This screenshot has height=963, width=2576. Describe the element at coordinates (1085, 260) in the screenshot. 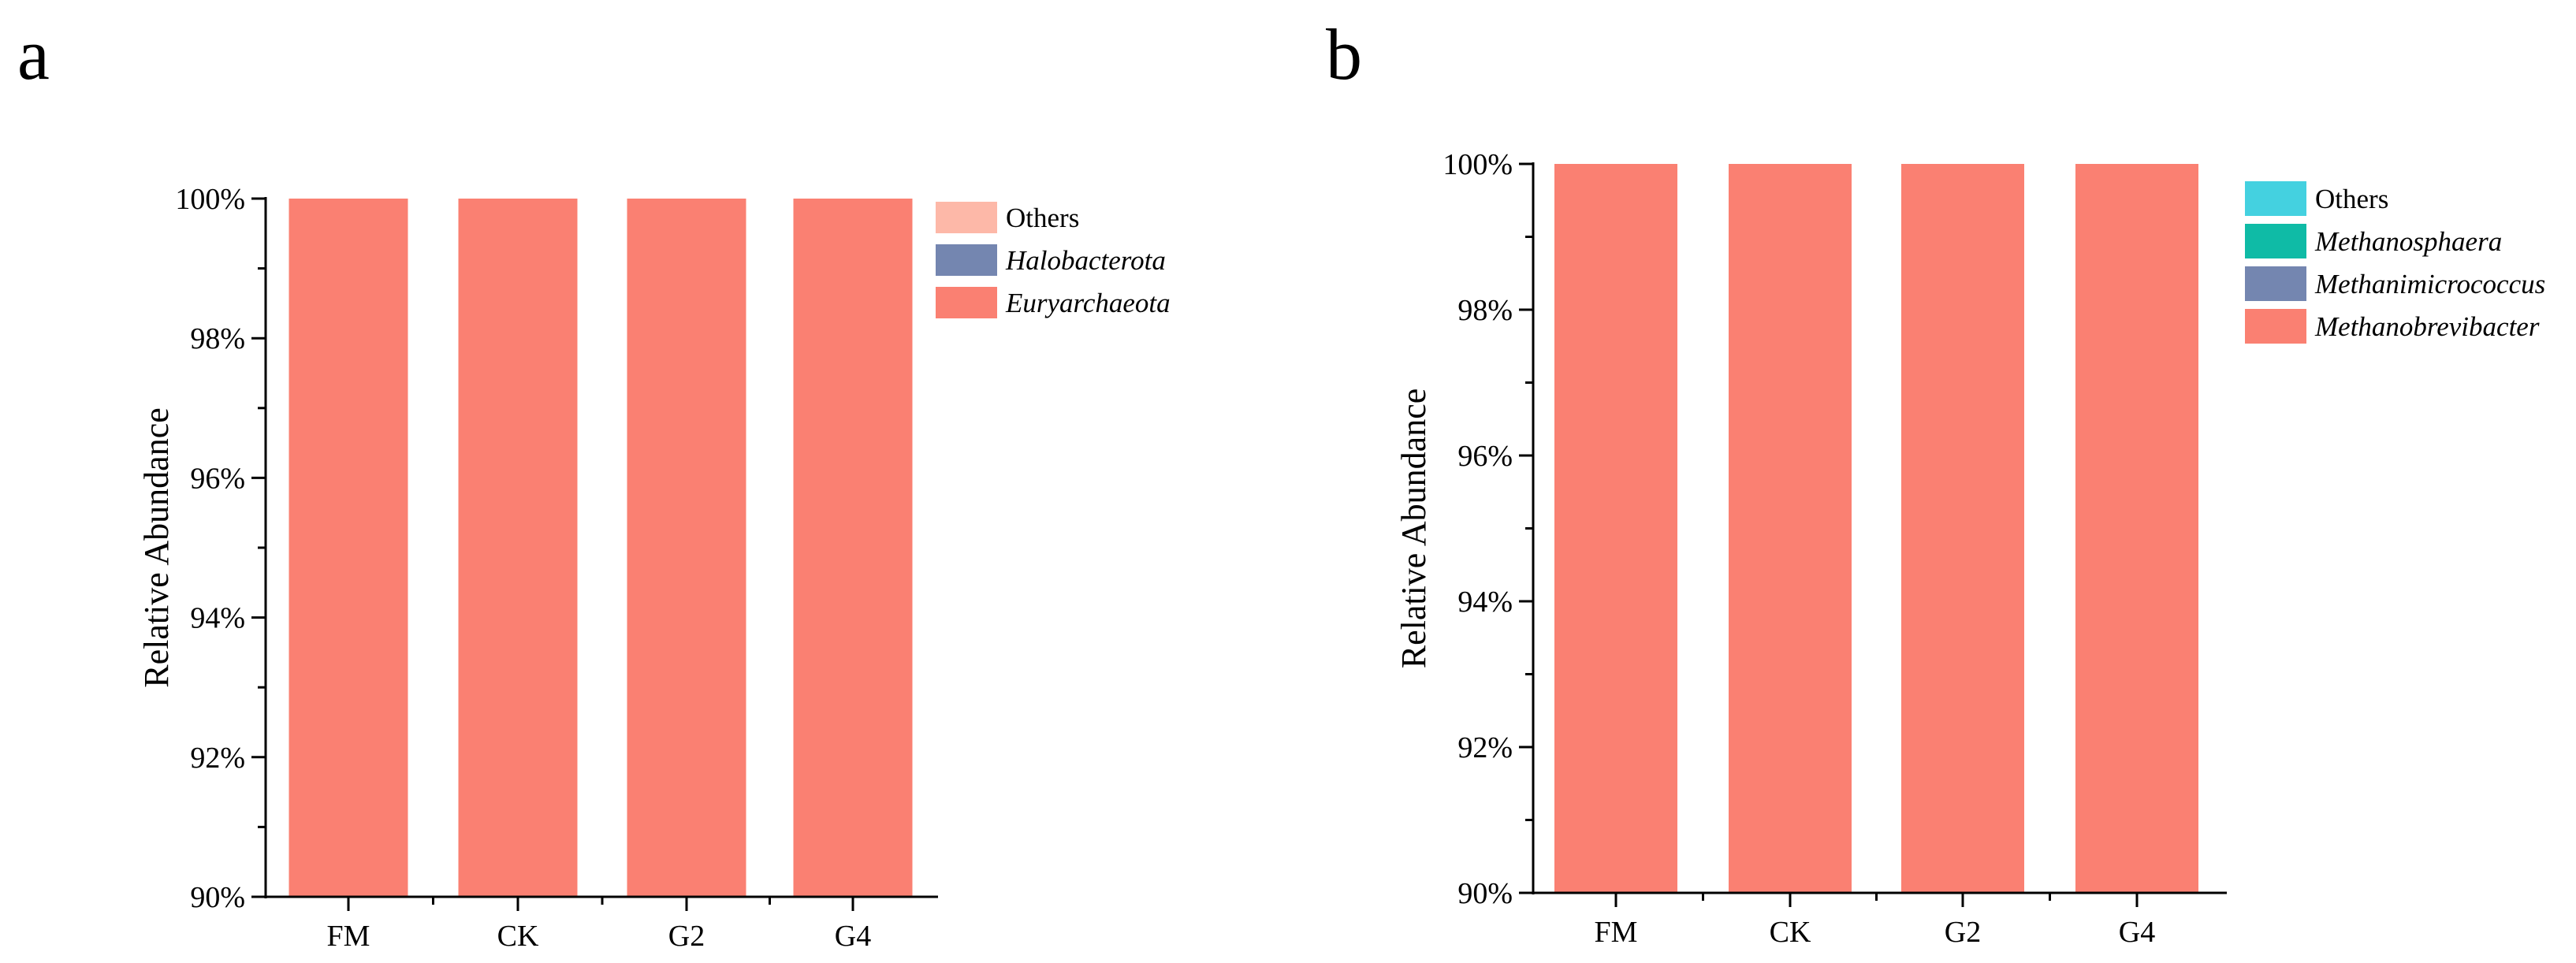

I see `legend-label: Halobacterota` at that location.